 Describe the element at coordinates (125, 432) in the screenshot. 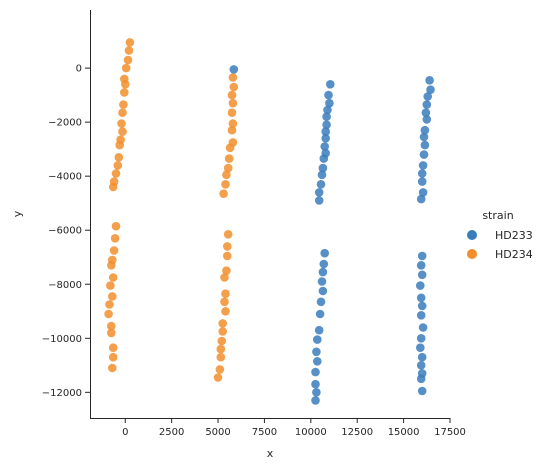

I see `x-tick-label: 0` at that location.